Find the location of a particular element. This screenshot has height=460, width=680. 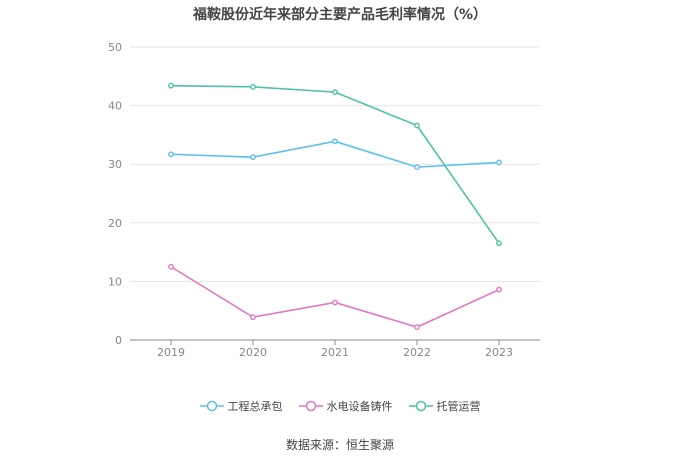

y-tick-label: 20 is located at coordinates (115, 223).